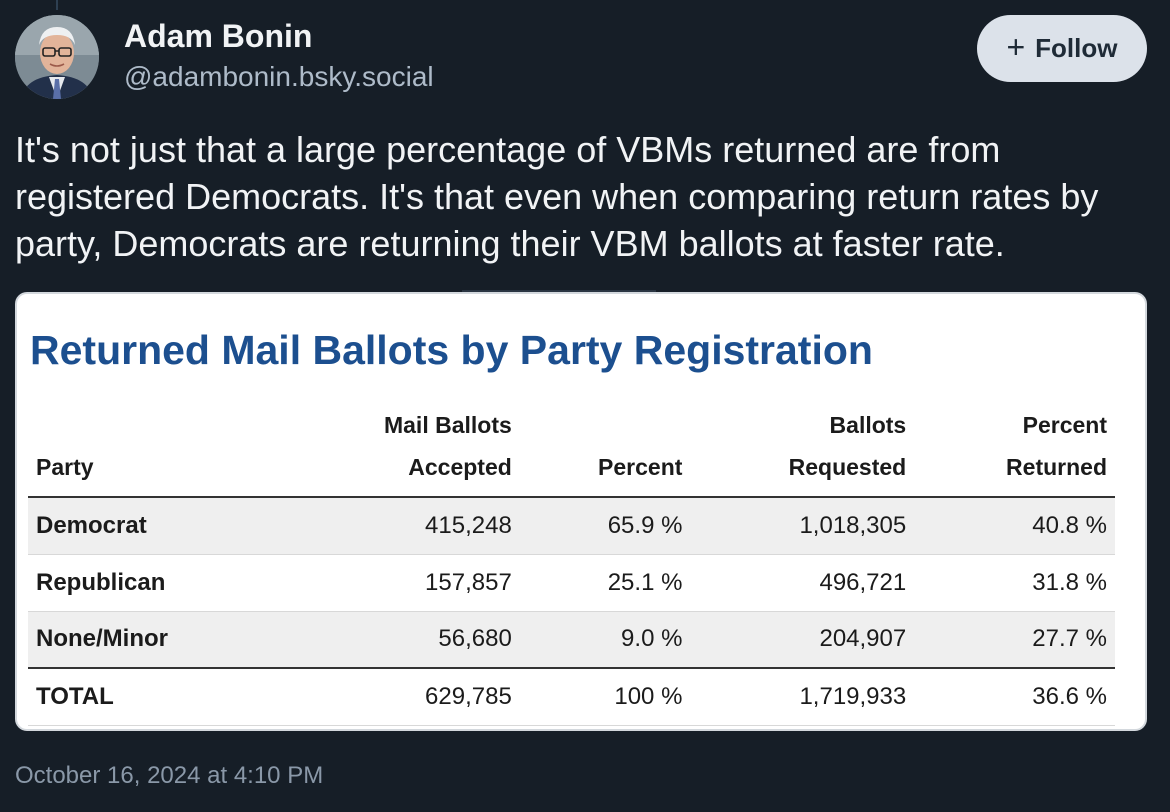 The image size is (1170, 812). Describe the element at coordinates (802, 526) in the screenshot. I see `table-cell: 1,018,305` at that location.